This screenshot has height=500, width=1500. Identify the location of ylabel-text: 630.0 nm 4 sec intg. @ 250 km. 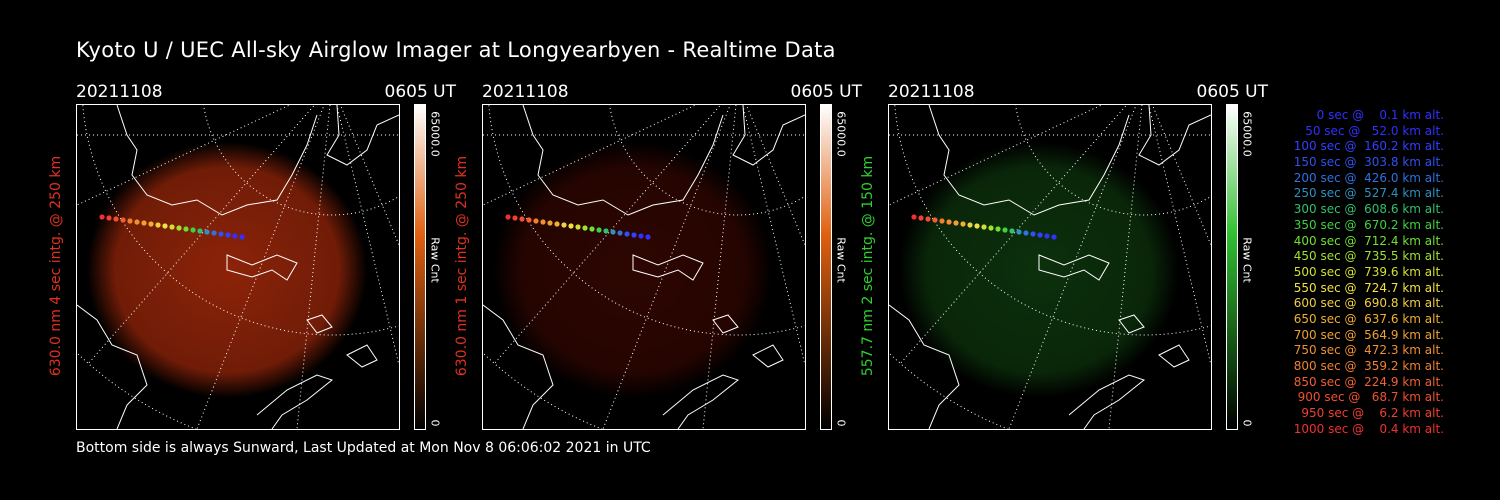
(56, 266).